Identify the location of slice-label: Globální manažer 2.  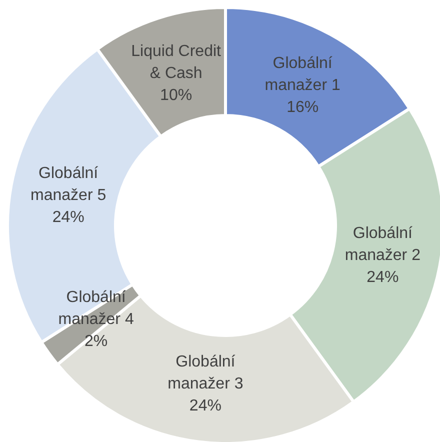
(382, 244).